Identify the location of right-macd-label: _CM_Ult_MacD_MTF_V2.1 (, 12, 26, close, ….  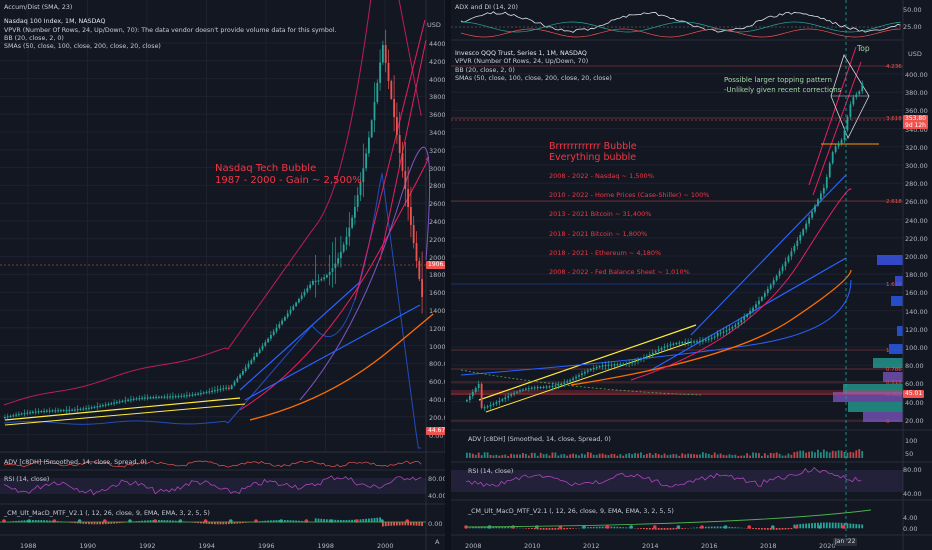
(571, 511).